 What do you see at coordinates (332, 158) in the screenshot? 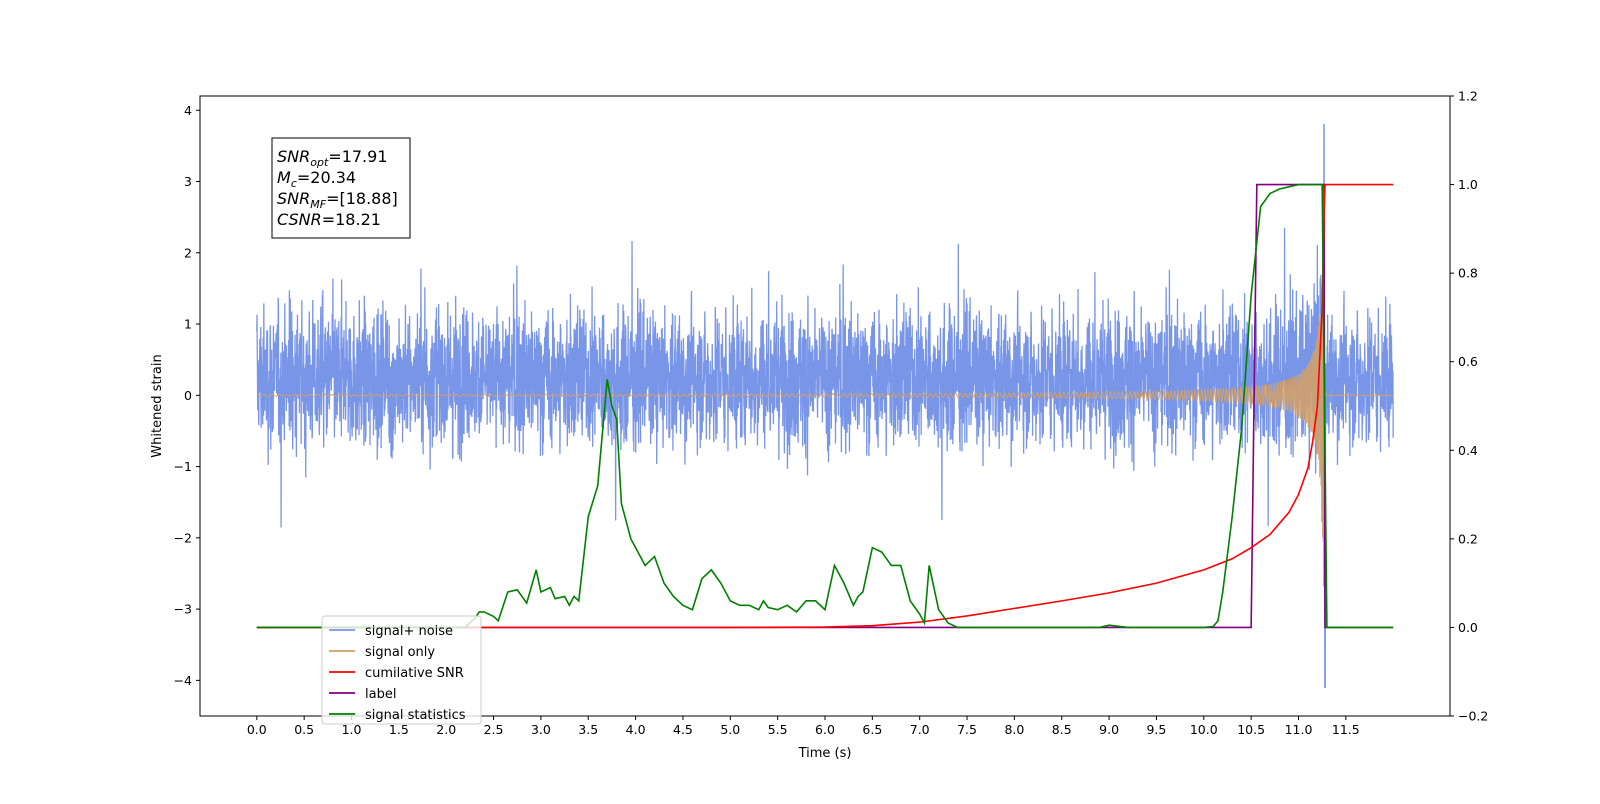
I see `annotation-line: SNRopt=17.91` at bounding box center [332, 158].